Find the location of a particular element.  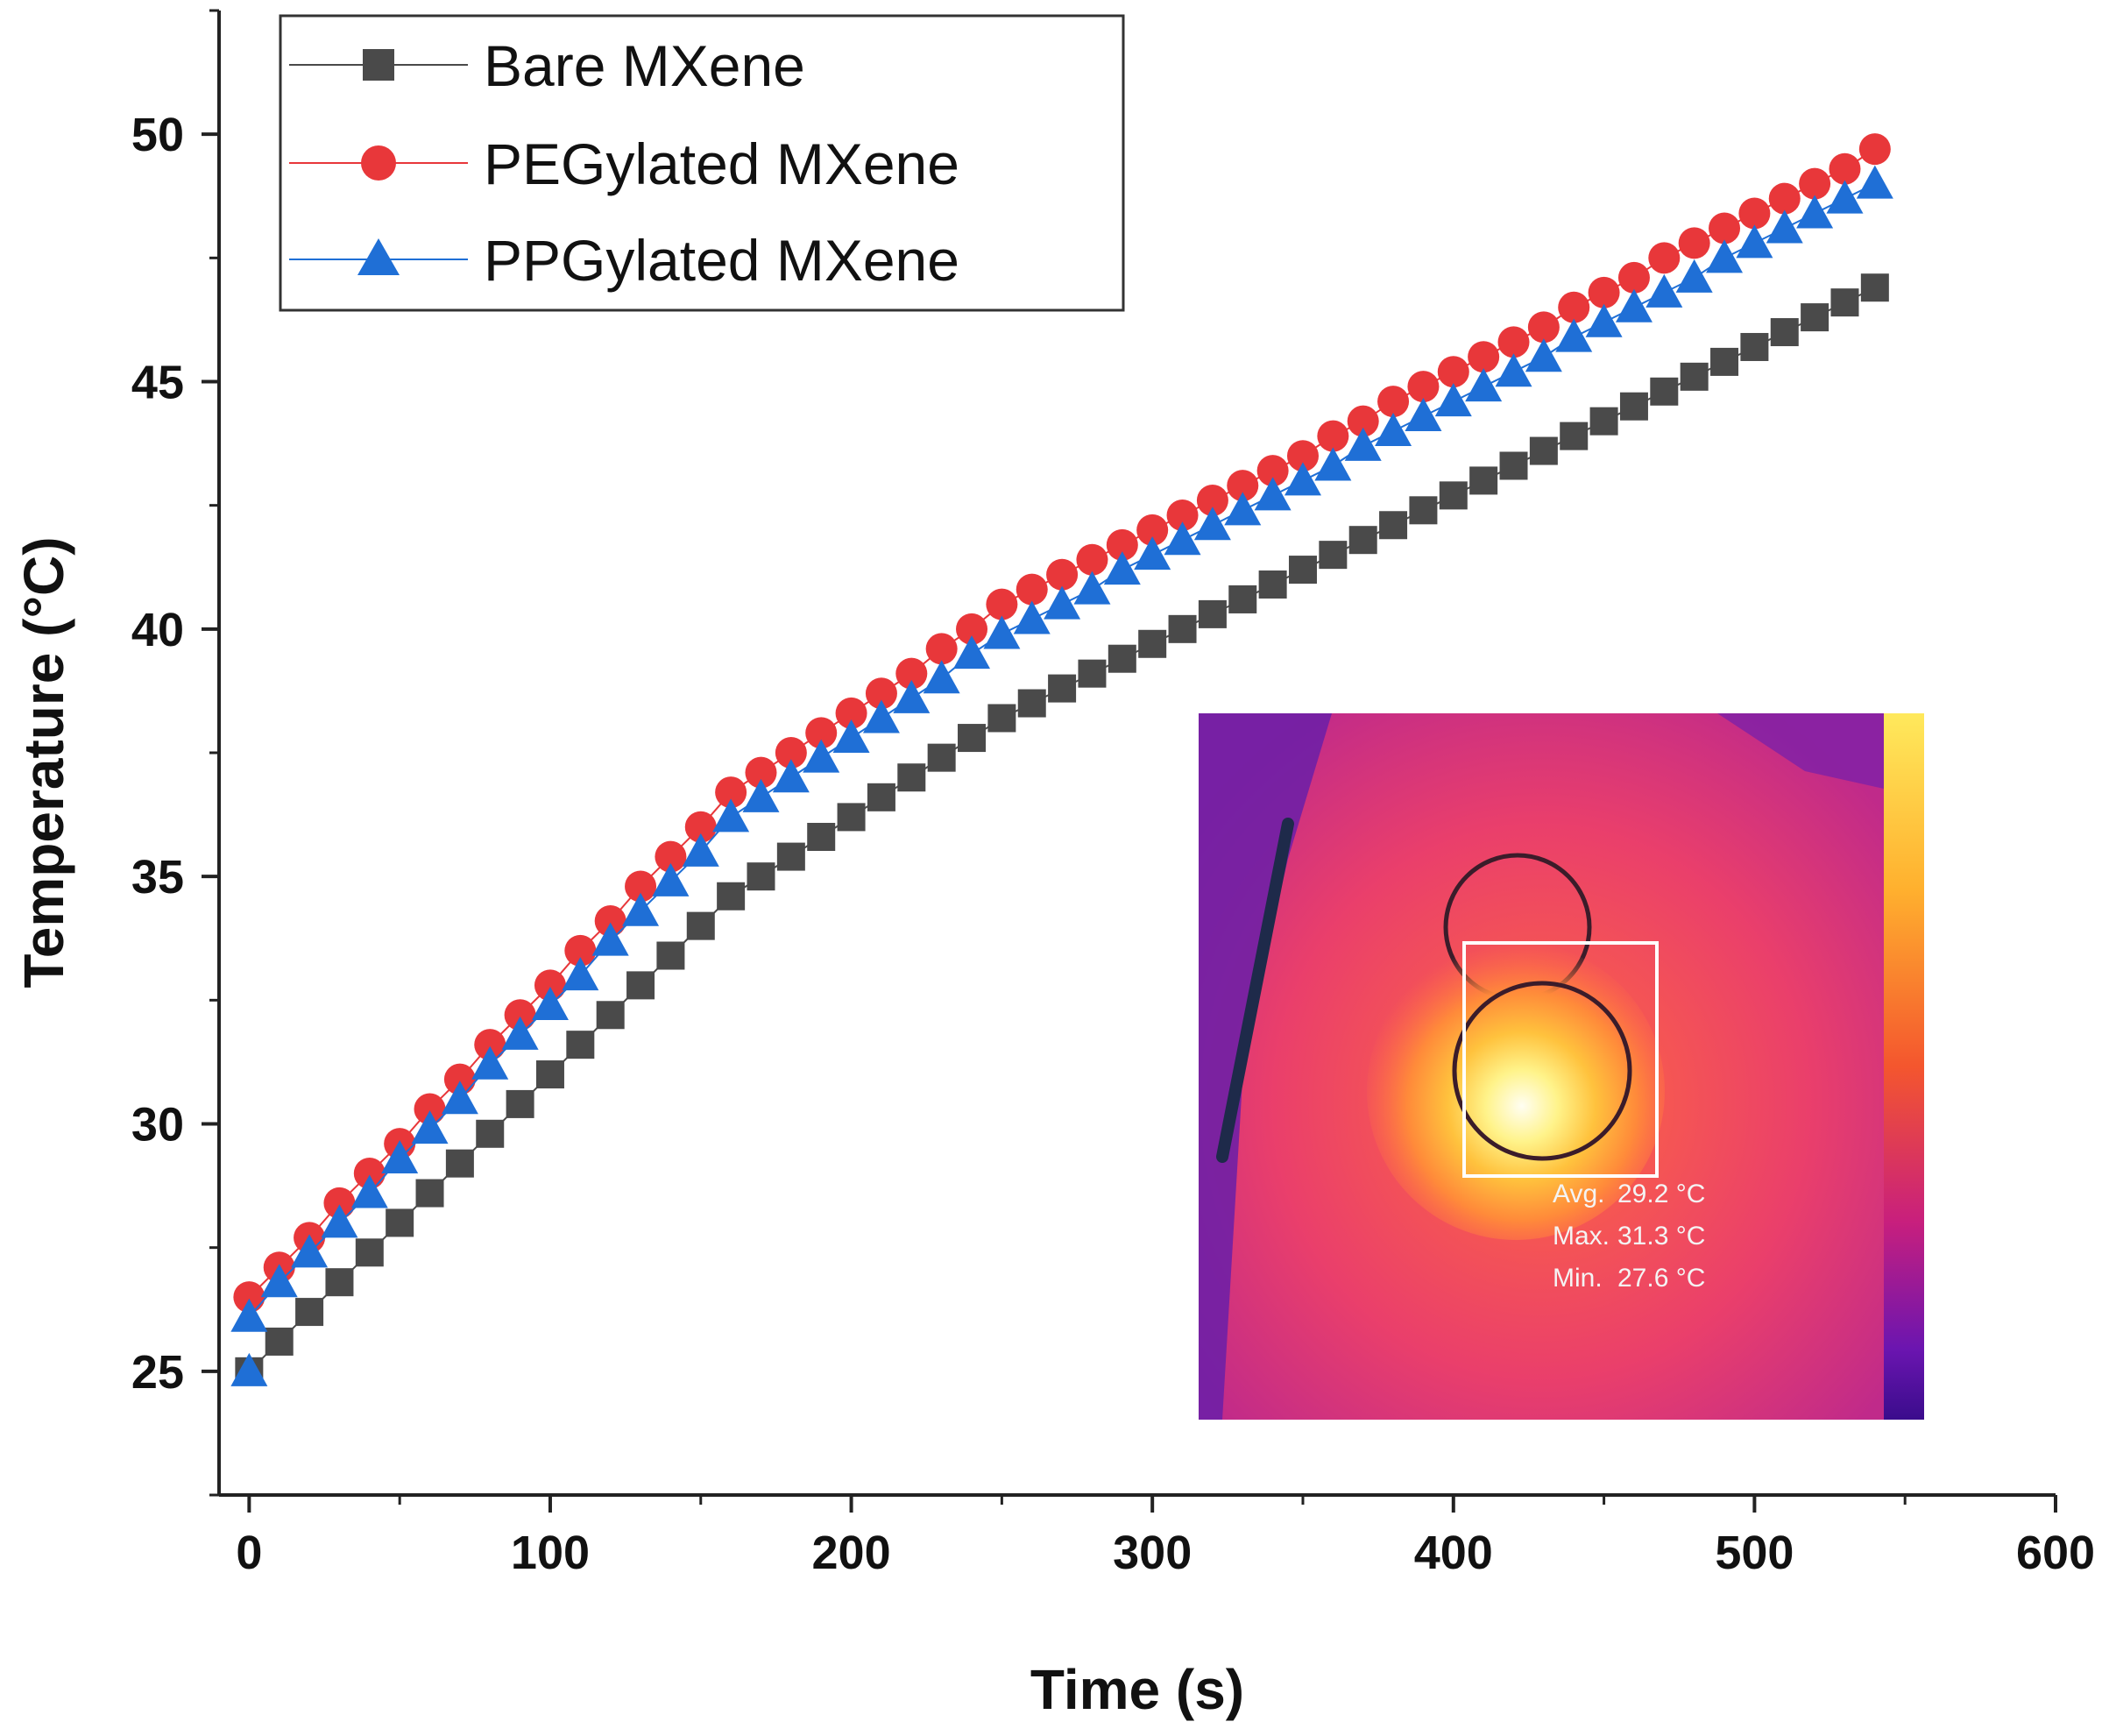

probe-rod is located at coordinates (1255, 990).